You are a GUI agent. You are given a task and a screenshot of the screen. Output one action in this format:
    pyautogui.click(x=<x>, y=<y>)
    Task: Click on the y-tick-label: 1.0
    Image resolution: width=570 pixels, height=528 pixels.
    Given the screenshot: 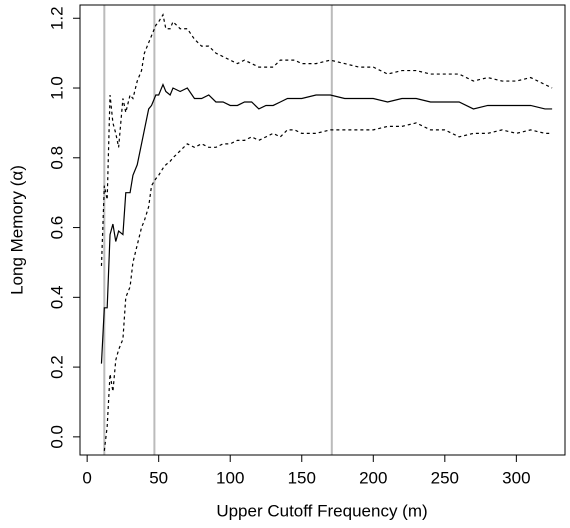 What is the action you would take?
    pyautogui.click(x=56, y=88)
    